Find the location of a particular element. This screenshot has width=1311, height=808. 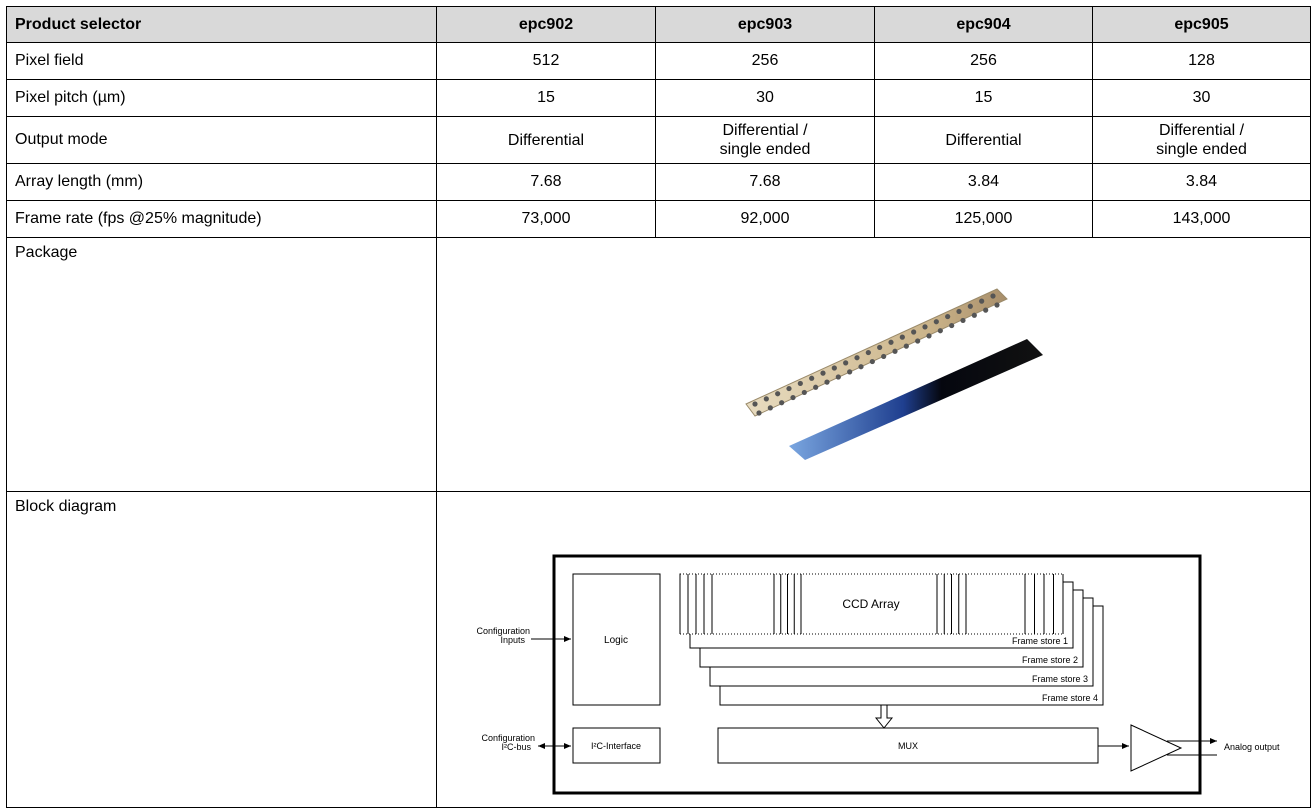

cell: Differential / single ended is located at coordinates (1201, 140).